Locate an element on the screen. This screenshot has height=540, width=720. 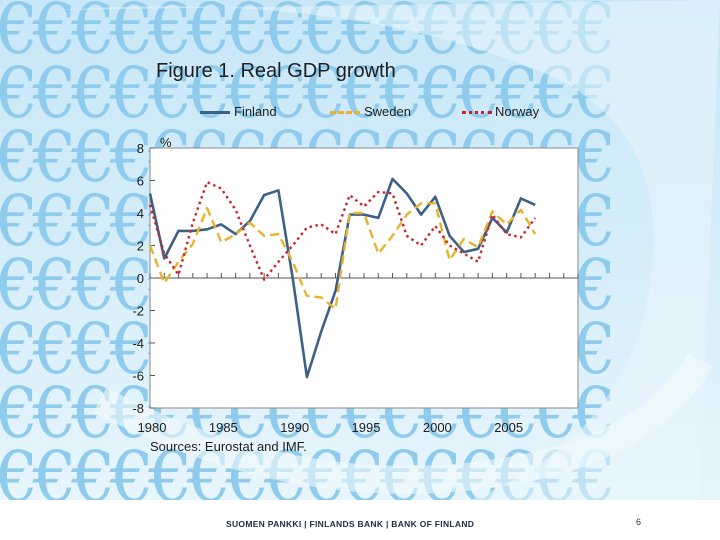
y-tick-label: 8 is located at coordinates (140, 148).